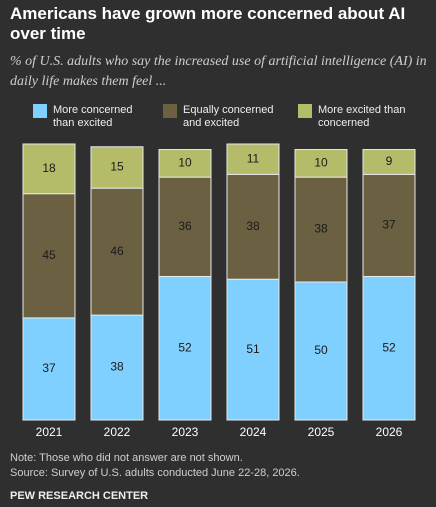 The image size is (436, 507). I want to click on legend-label: More concerned than excited, so click(93, 116).